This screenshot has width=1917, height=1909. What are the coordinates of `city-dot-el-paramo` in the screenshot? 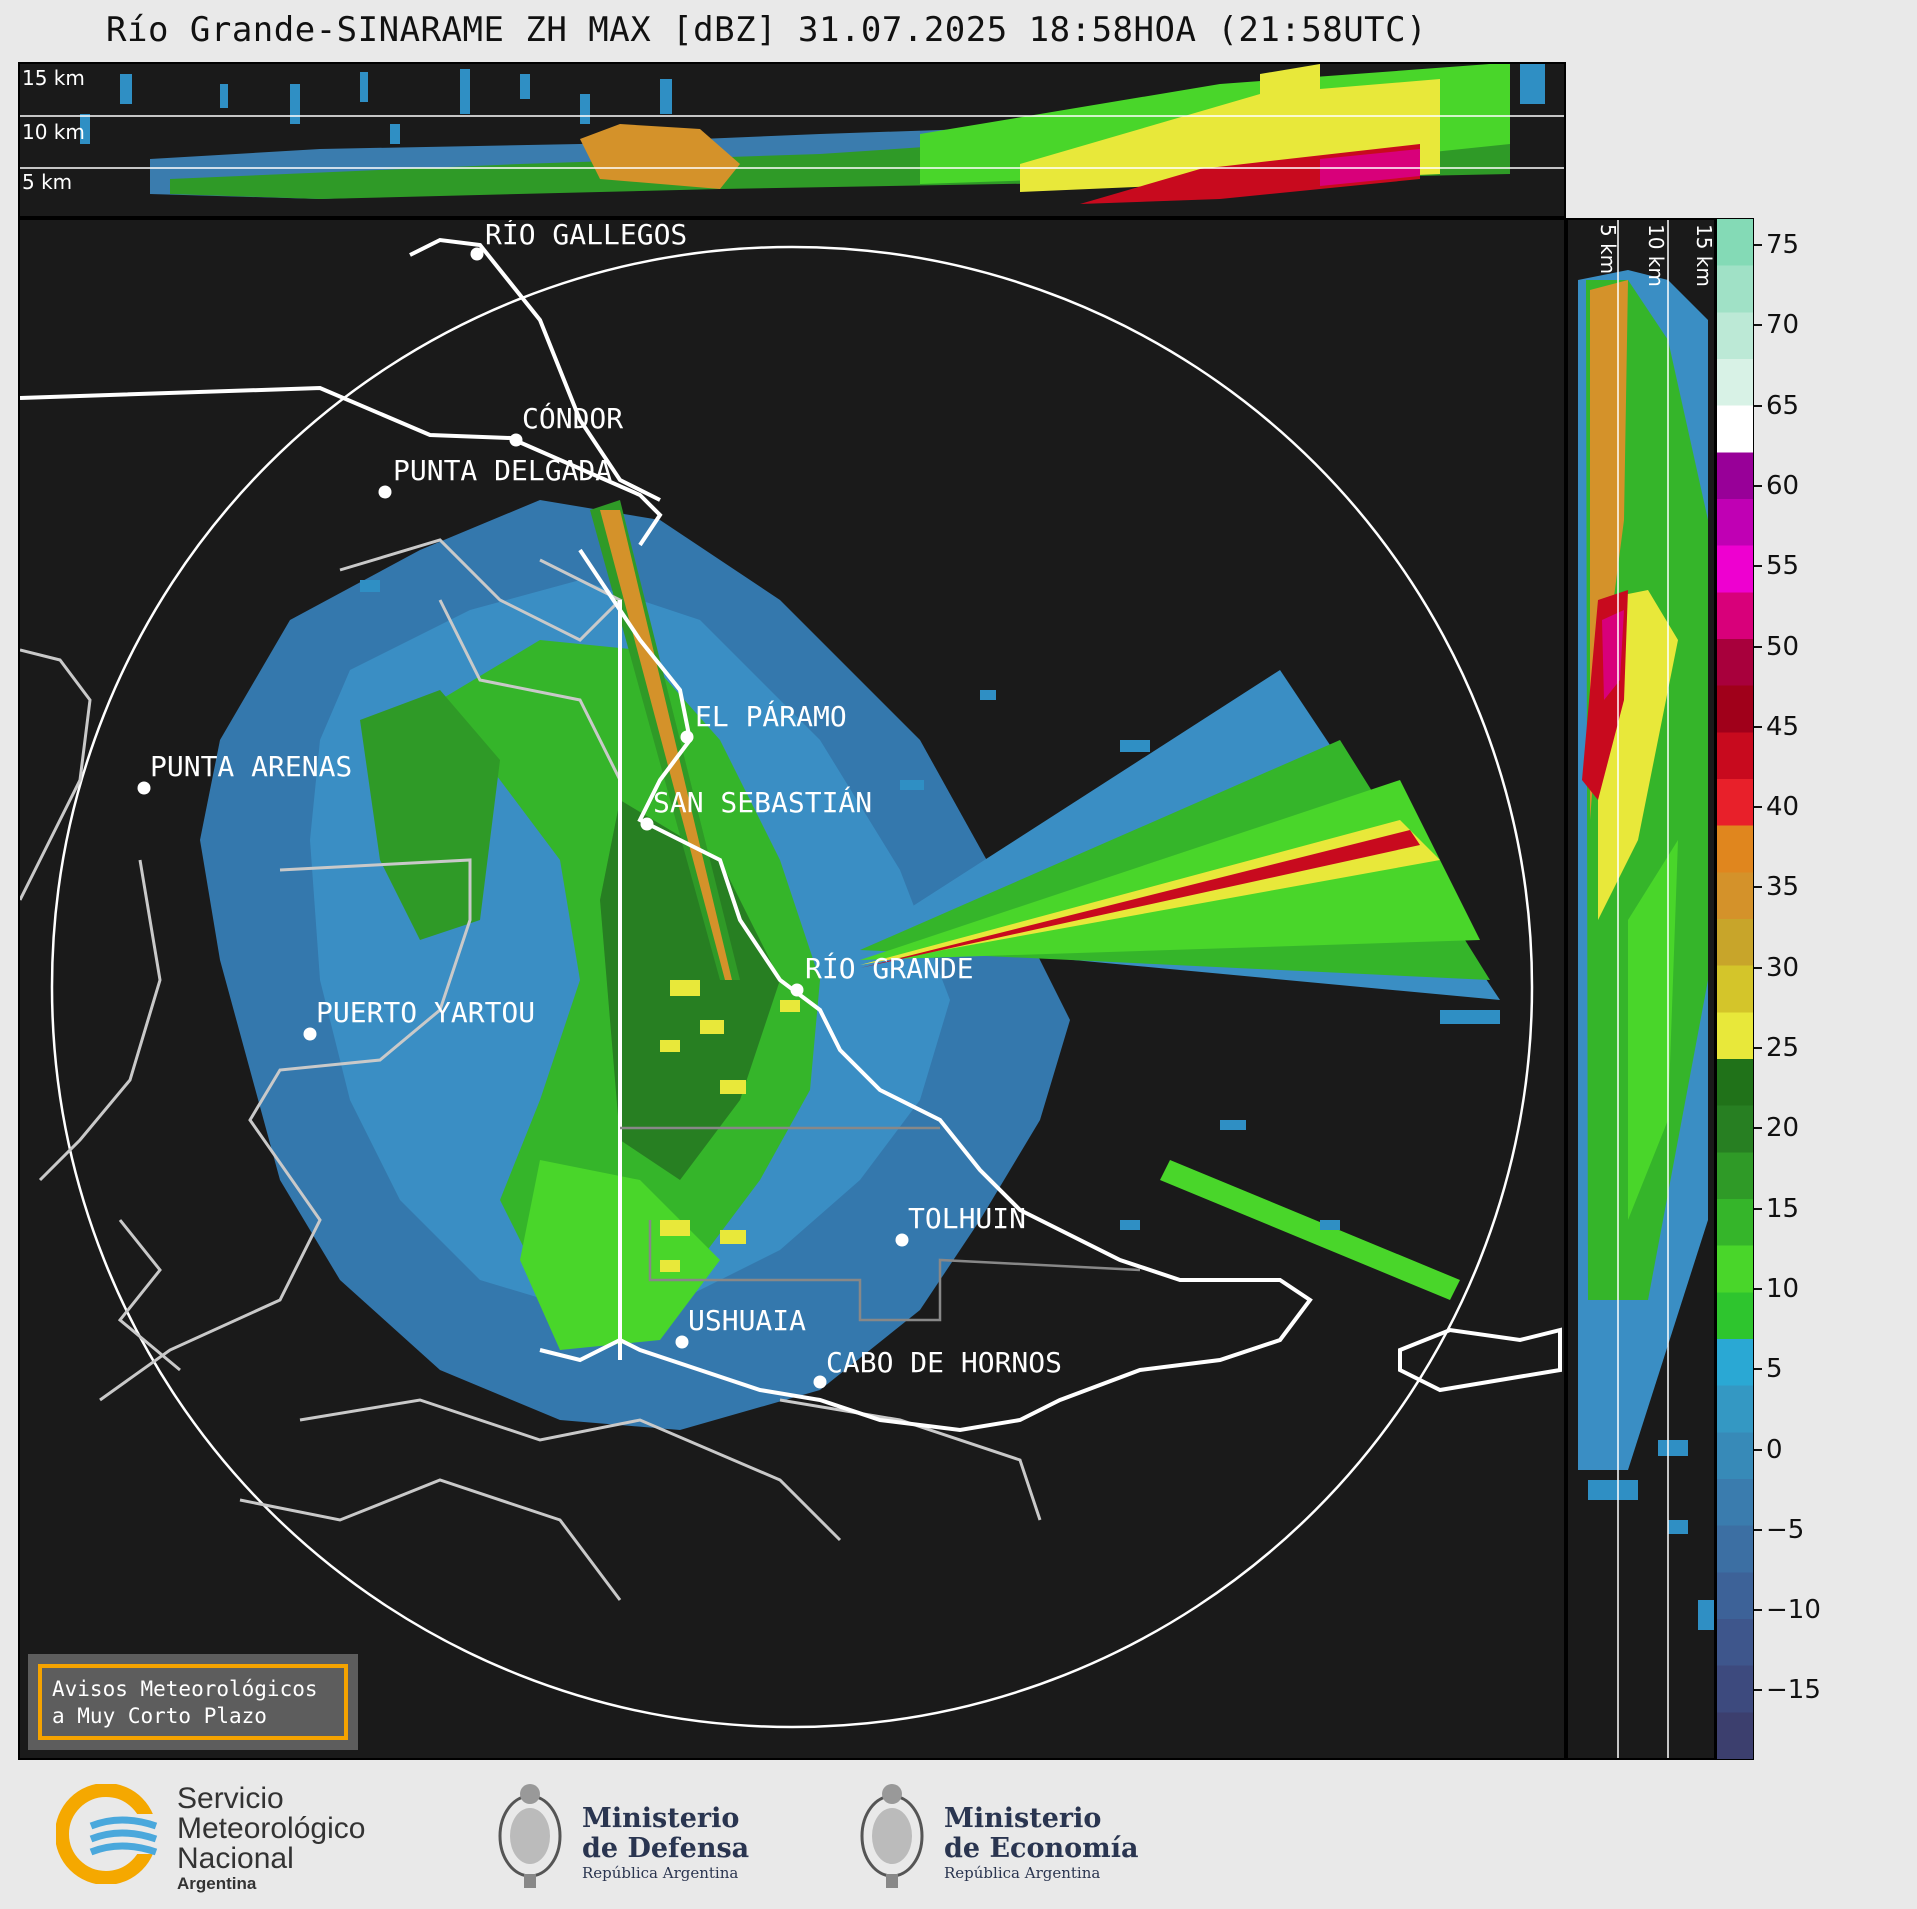 It's located at (687, 737).